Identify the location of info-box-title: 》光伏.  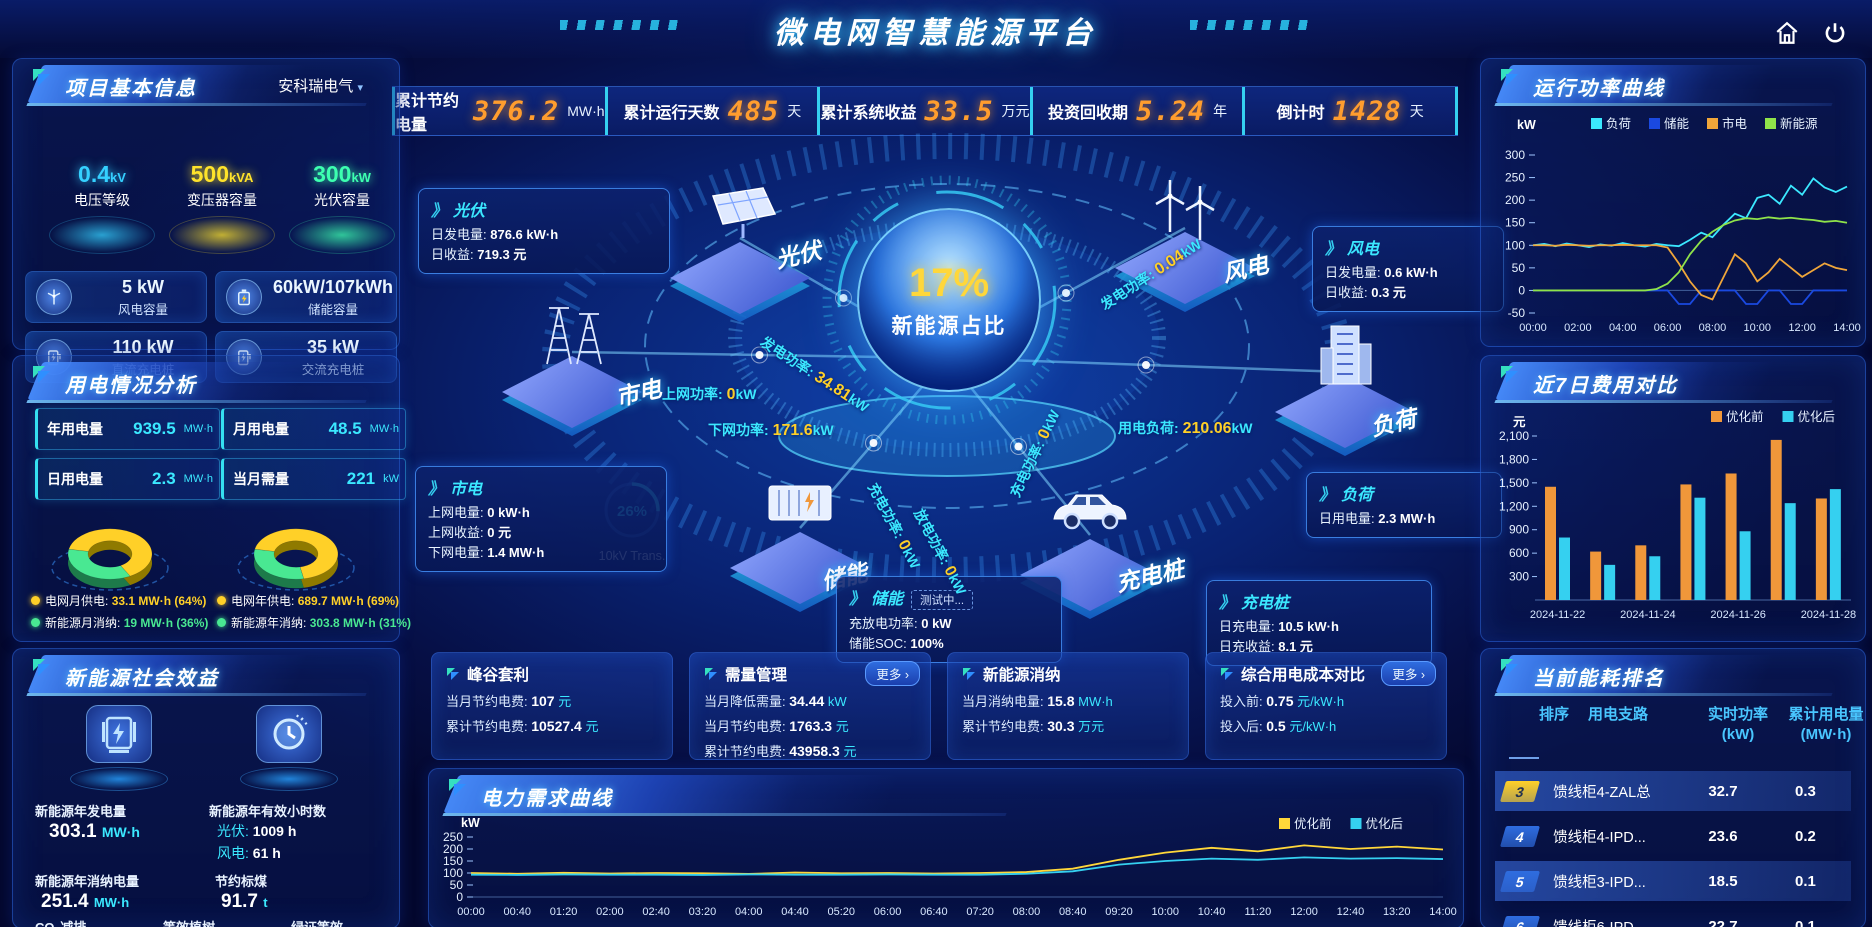
(458, 211).